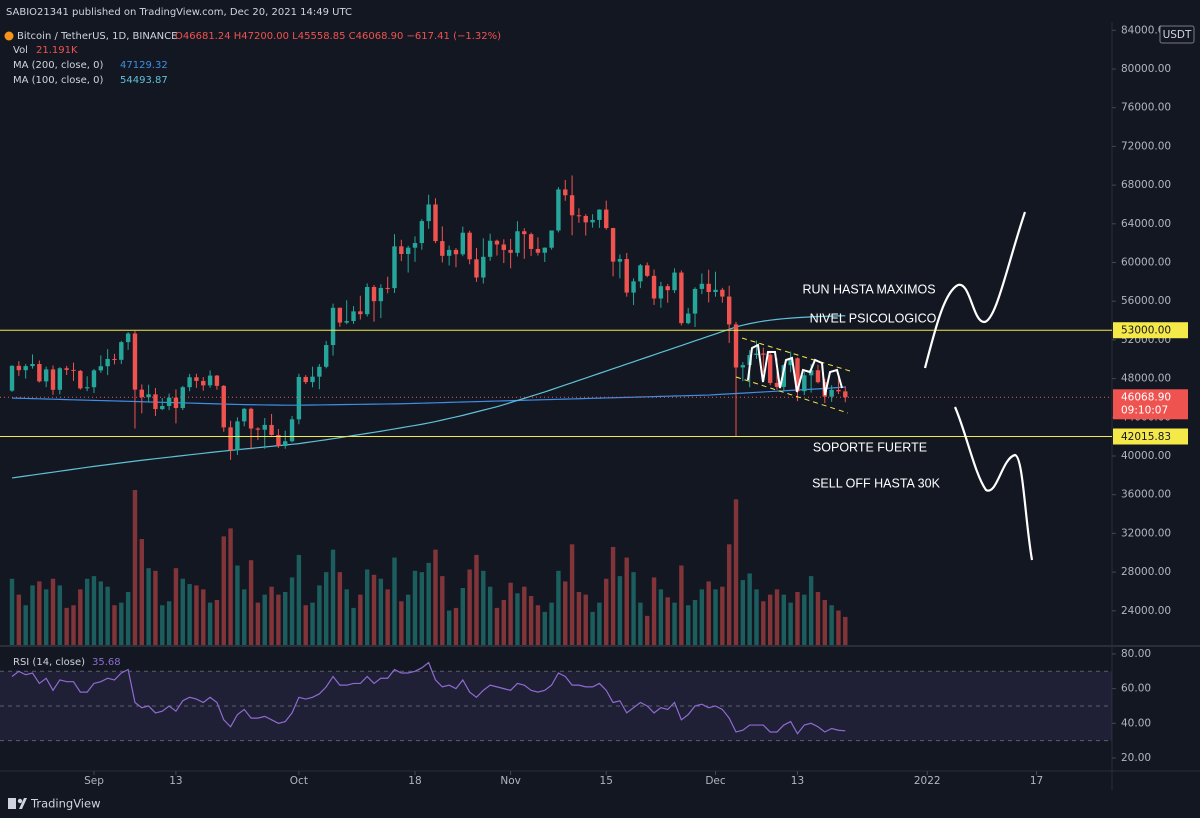 The height and width of the screenshot is (818, 1200). I want to click on channel-bottom, so click(792, 395).